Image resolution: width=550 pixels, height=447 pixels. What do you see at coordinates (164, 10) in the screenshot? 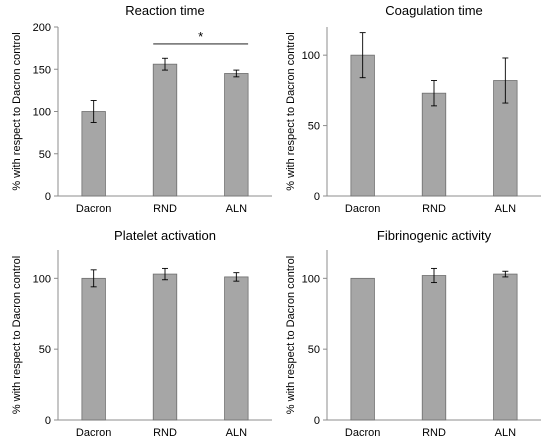
I see `chart-title: Reaction time` at bounding box center [164, 10].